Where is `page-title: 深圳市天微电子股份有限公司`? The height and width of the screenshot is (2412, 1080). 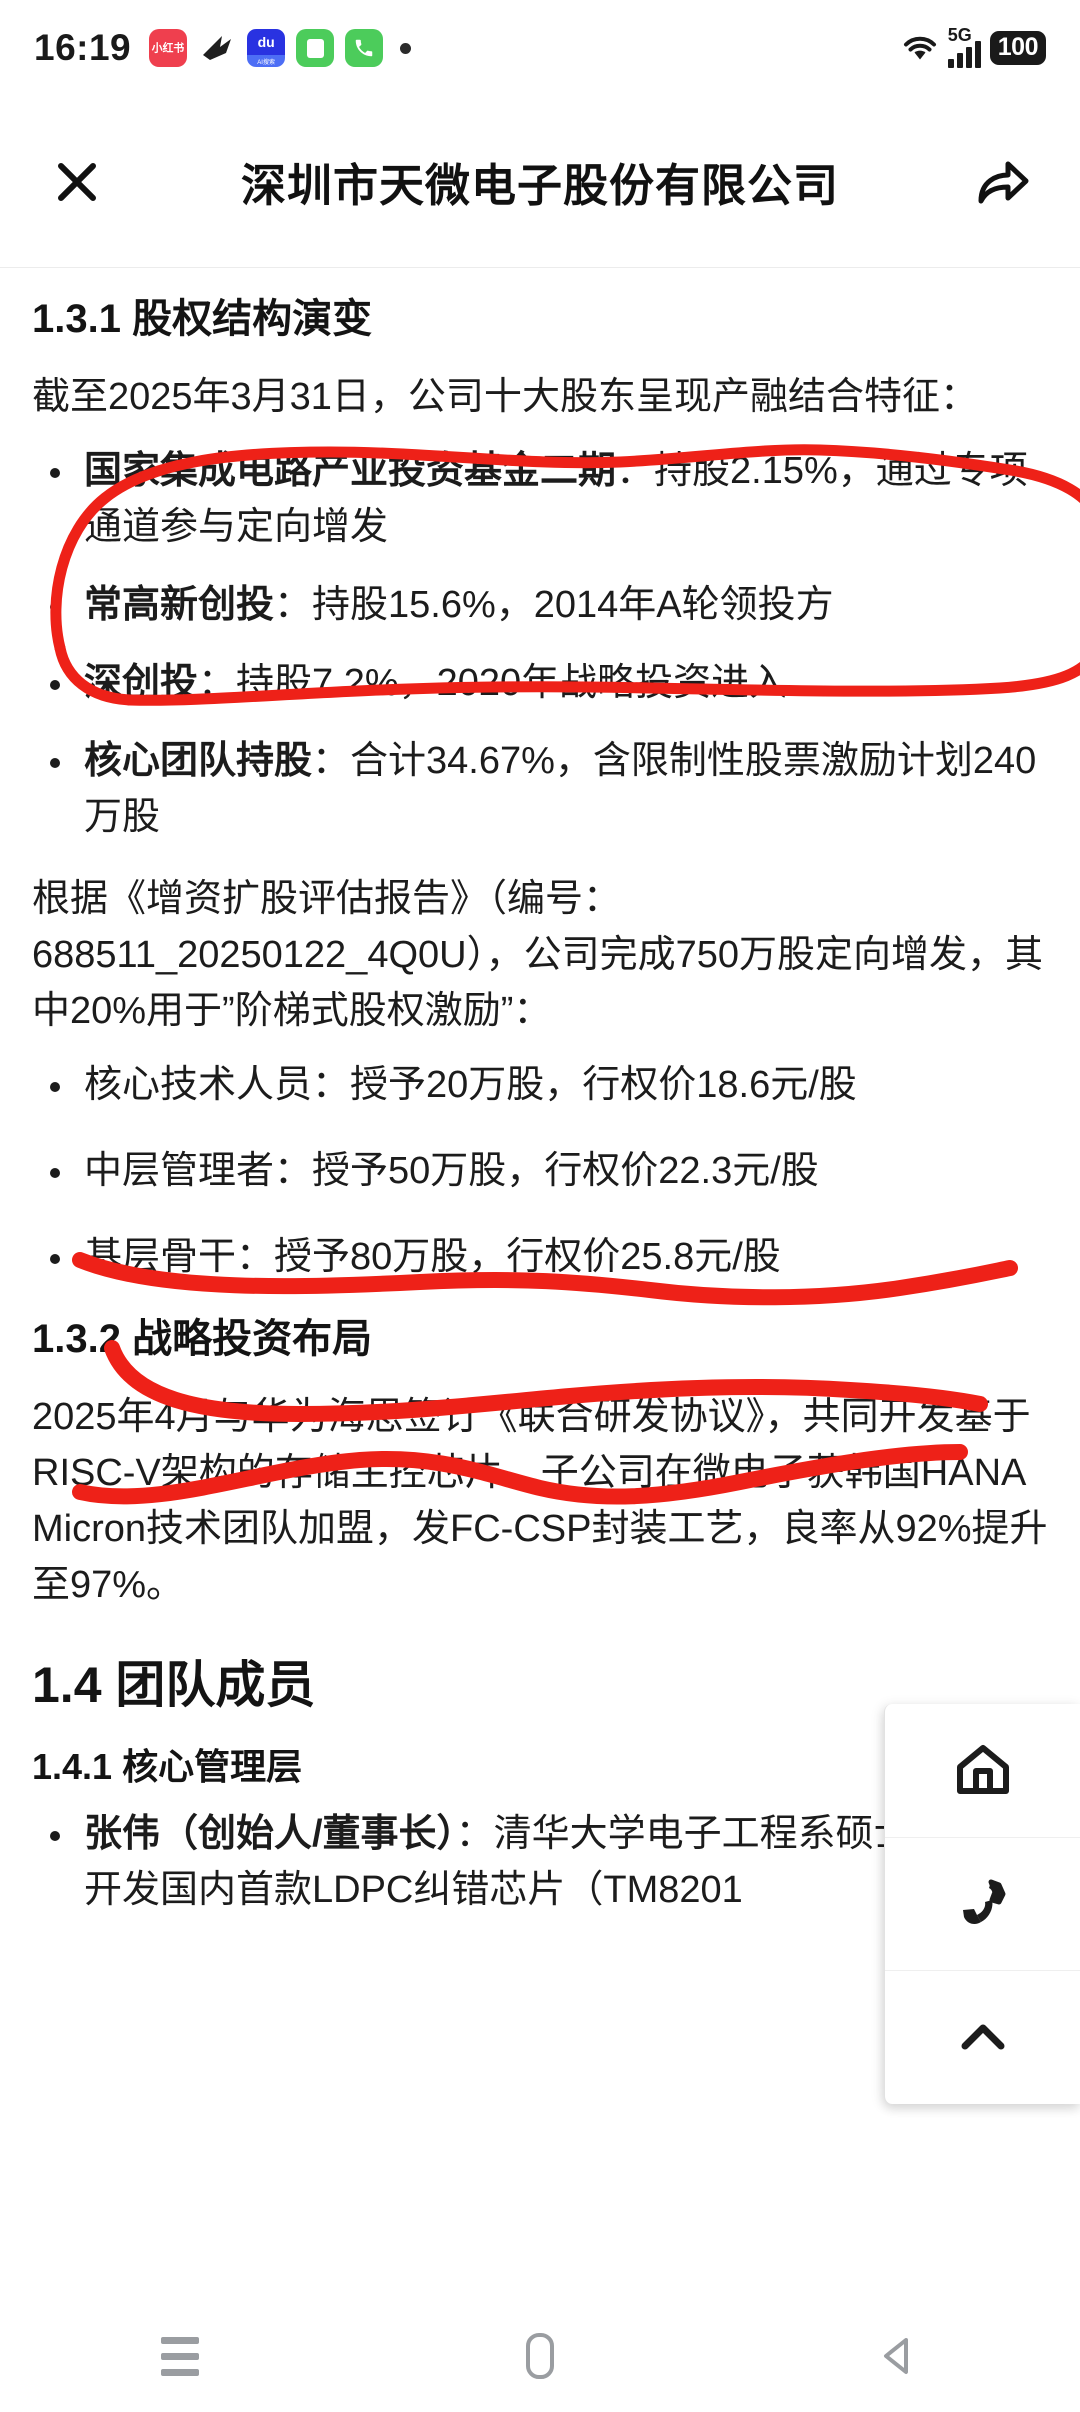
page-title: 深圳市天微电子股份有限公司 is located at coordinates (539, 185).